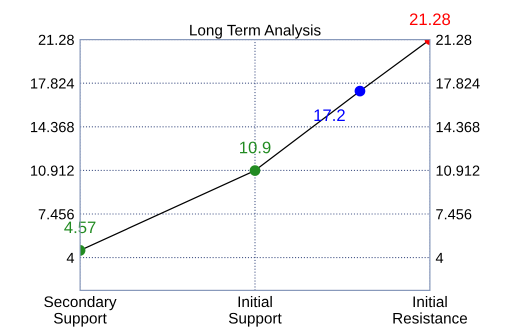 Image resolution: width=510 pixels, height=330 pixels. What do you see at coordinates (255, 31) in the screenshot?
I see `chart-title: Long Term Analysis` at bounding box center [255, 31].